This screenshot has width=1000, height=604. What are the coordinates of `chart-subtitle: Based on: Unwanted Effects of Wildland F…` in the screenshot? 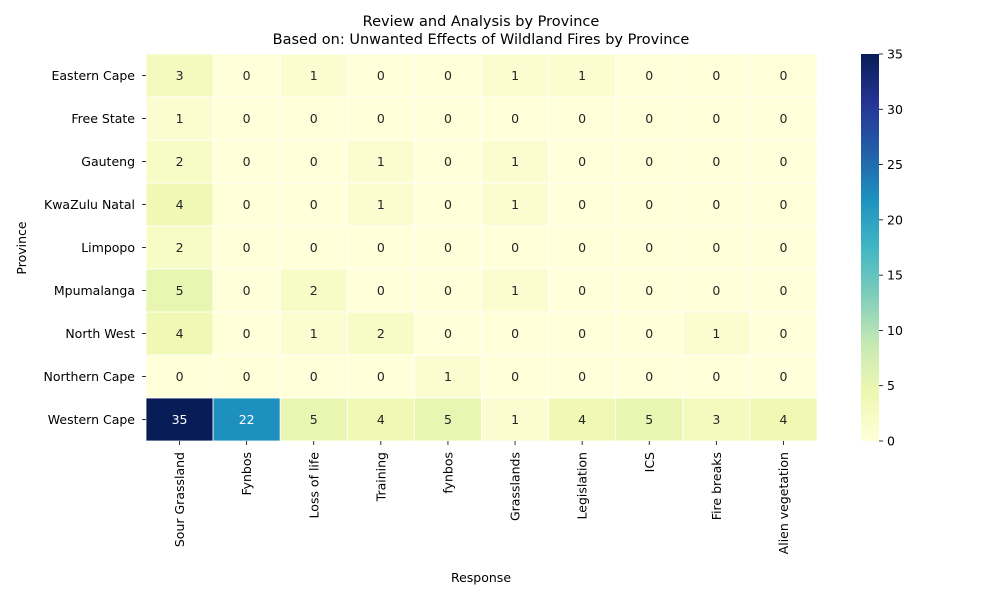 It's located at (481, 40).